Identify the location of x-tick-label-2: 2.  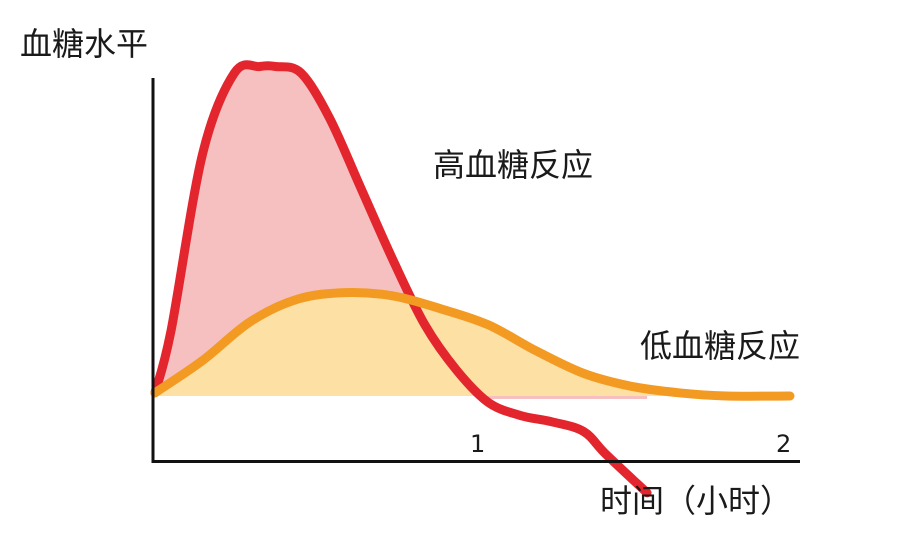
(783, 444).